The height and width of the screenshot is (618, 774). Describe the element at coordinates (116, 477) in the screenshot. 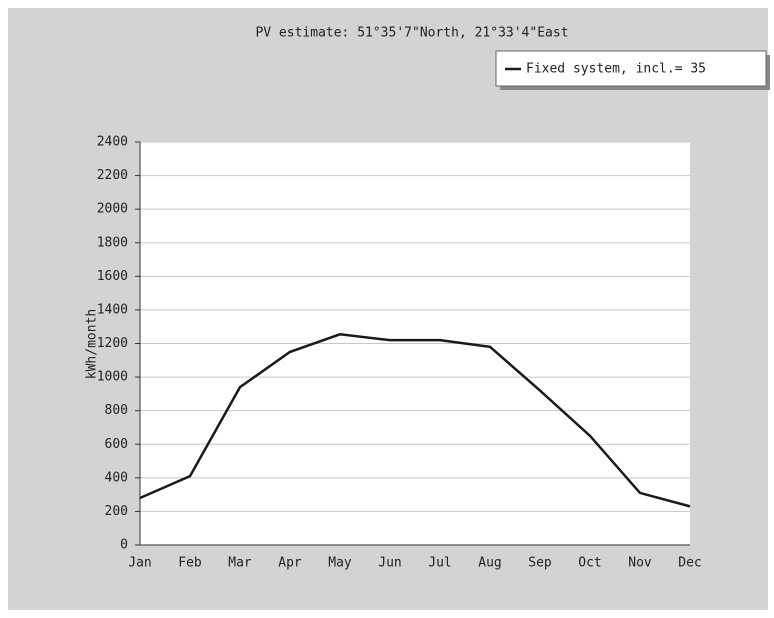

I see `y-tick-label: 400` at that location.